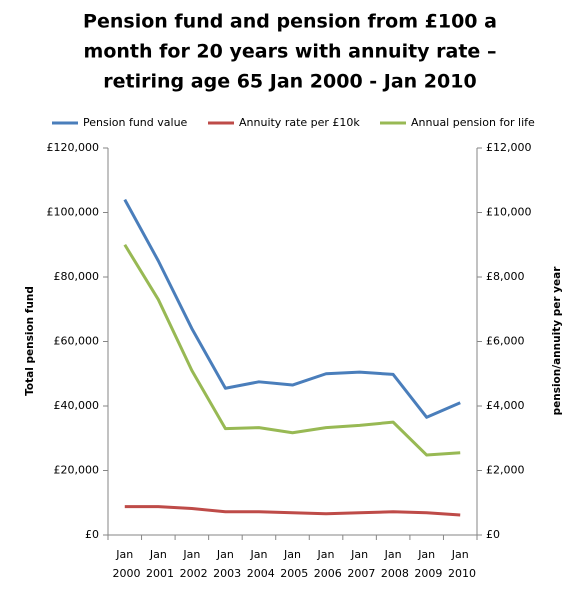 The height and width of the screenshot is (595, 580). I want to click on x-tick-label: Jan 2003, so click(226, 564).